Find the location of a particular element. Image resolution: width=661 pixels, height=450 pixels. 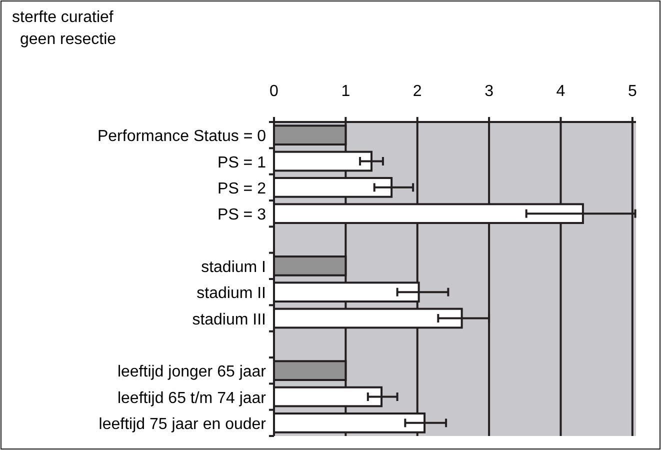

x-tick-label: 3 is located at coordinates (489, 91).